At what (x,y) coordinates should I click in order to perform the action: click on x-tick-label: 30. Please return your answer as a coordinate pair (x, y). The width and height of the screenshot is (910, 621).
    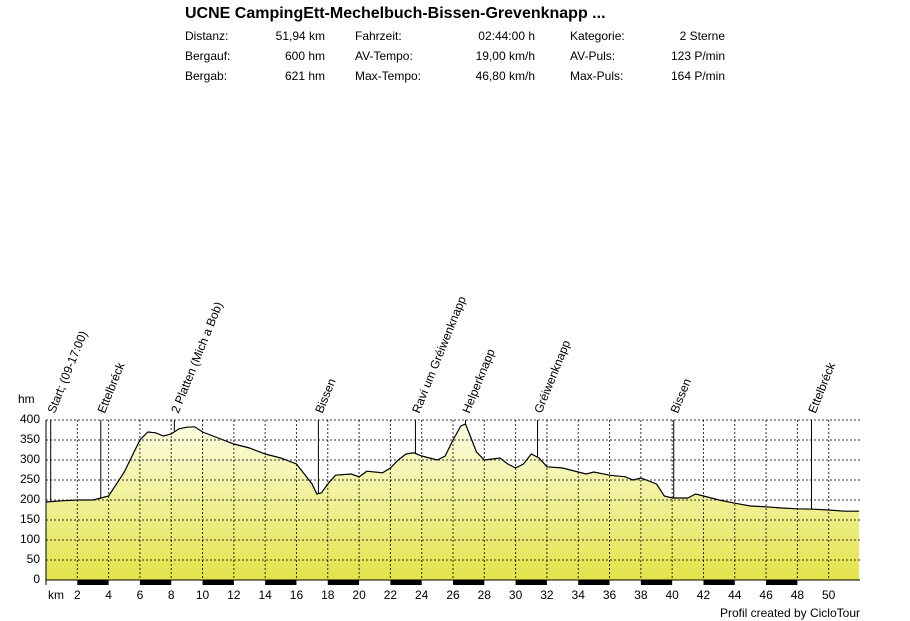
    Looking at the image, I should click on (516, 595).